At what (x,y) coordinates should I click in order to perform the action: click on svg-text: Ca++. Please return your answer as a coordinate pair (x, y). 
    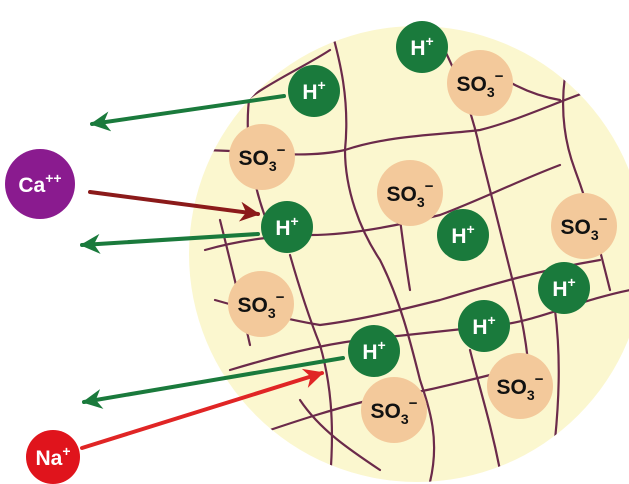
    Looking at the image, I should click on (39, 183).